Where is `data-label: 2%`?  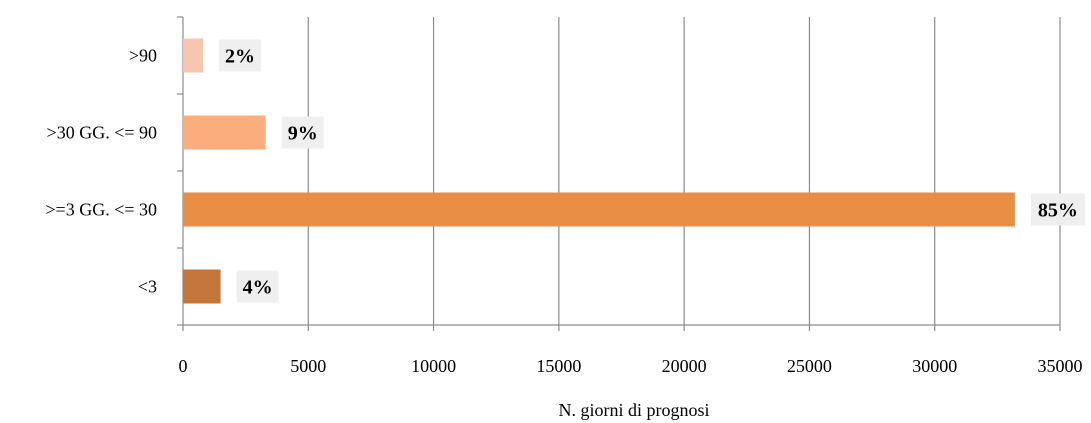
data-label: 2% is located at coordinates (240, 57).